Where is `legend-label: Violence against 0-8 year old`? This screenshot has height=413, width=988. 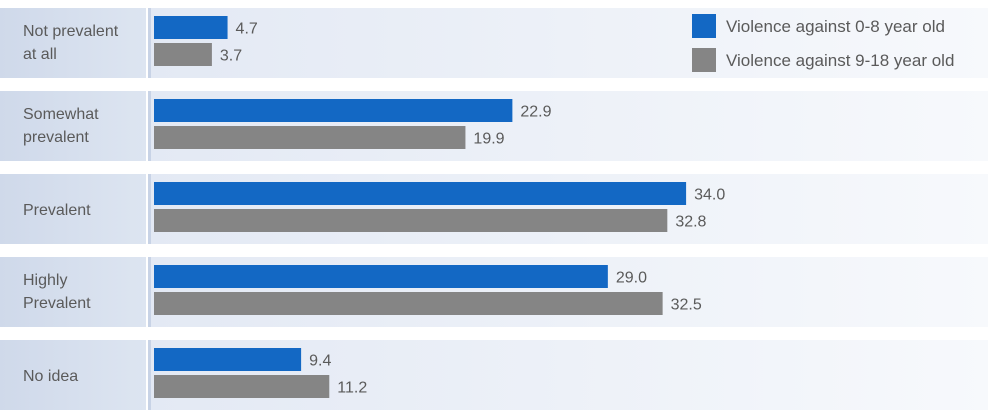
legend-label: Violence against 0-8 year old is located at coordinates (835, 26).